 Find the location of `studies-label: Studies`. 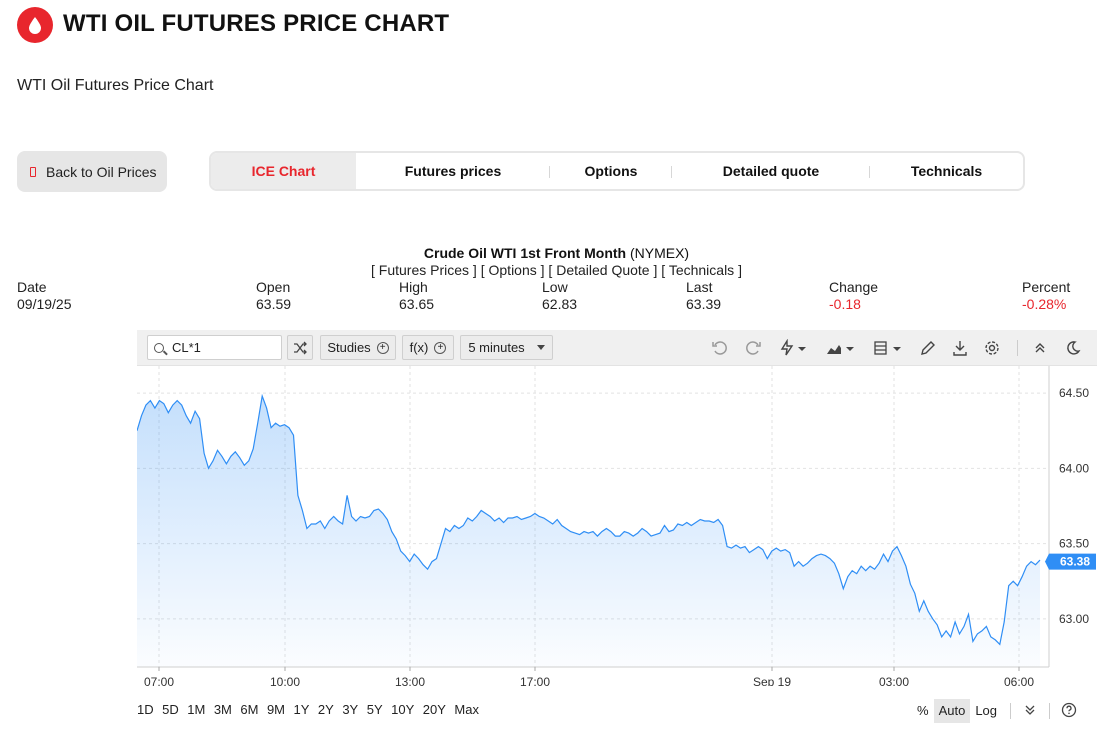

studies-label: Studies is located at coordinates (349, 347).